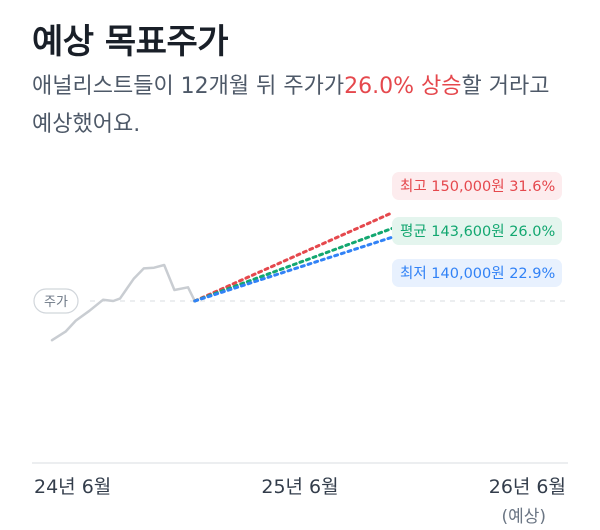 This screenshot has height=530, width=600. Describe the element at coordinates (403, 86) in the screenshot. I see `subtitle-highlight: 26.0% 상승` at that location.